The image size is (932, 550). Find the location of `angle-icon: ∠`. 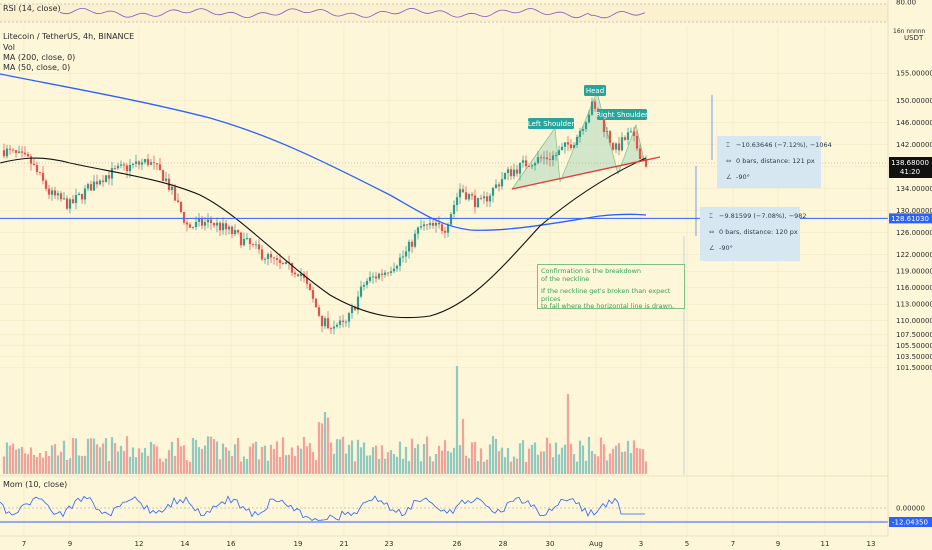

angle-icon: ∠ is located at coordinates (729, 177).